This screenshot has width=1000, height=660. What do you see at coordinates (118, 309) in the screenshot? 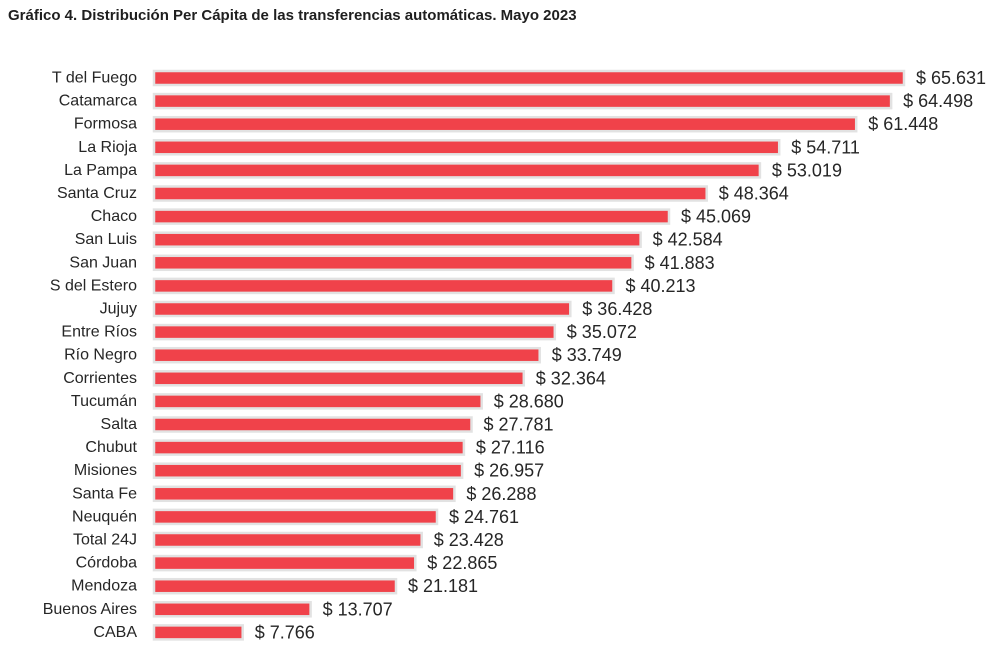
I see `category-label-10: Jujuy` at bounding box center [118, 309].